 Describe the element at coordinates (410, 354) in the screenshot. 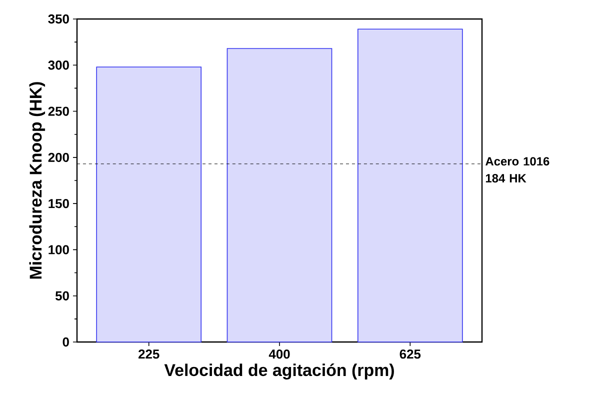

I see `x-tick-label: 625` at that location.